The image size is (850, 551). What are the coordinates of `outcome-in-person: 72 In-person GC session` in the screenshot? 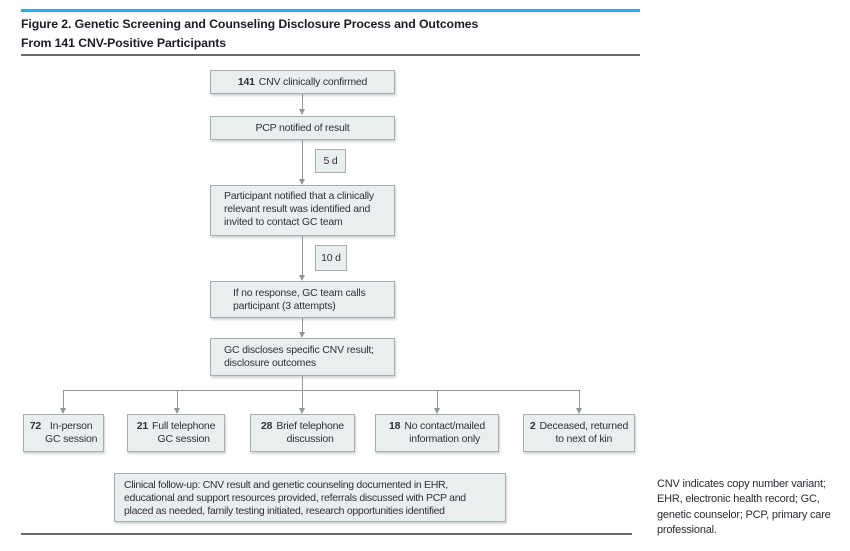 It's located at (63, 433).